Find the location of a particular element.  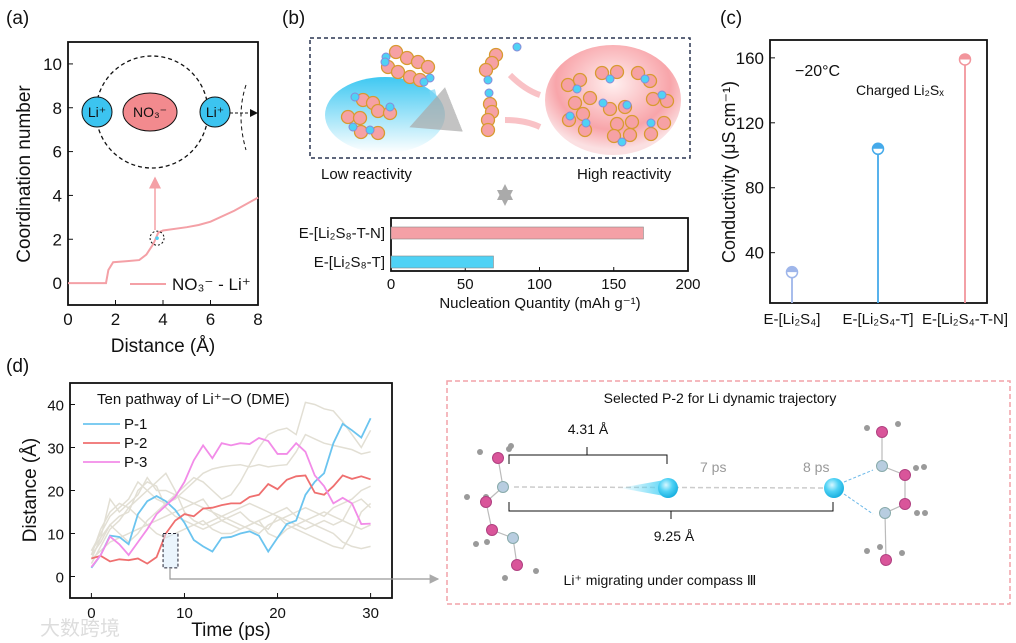

x-tick-label: 4 is located at coordinates (162, 319).